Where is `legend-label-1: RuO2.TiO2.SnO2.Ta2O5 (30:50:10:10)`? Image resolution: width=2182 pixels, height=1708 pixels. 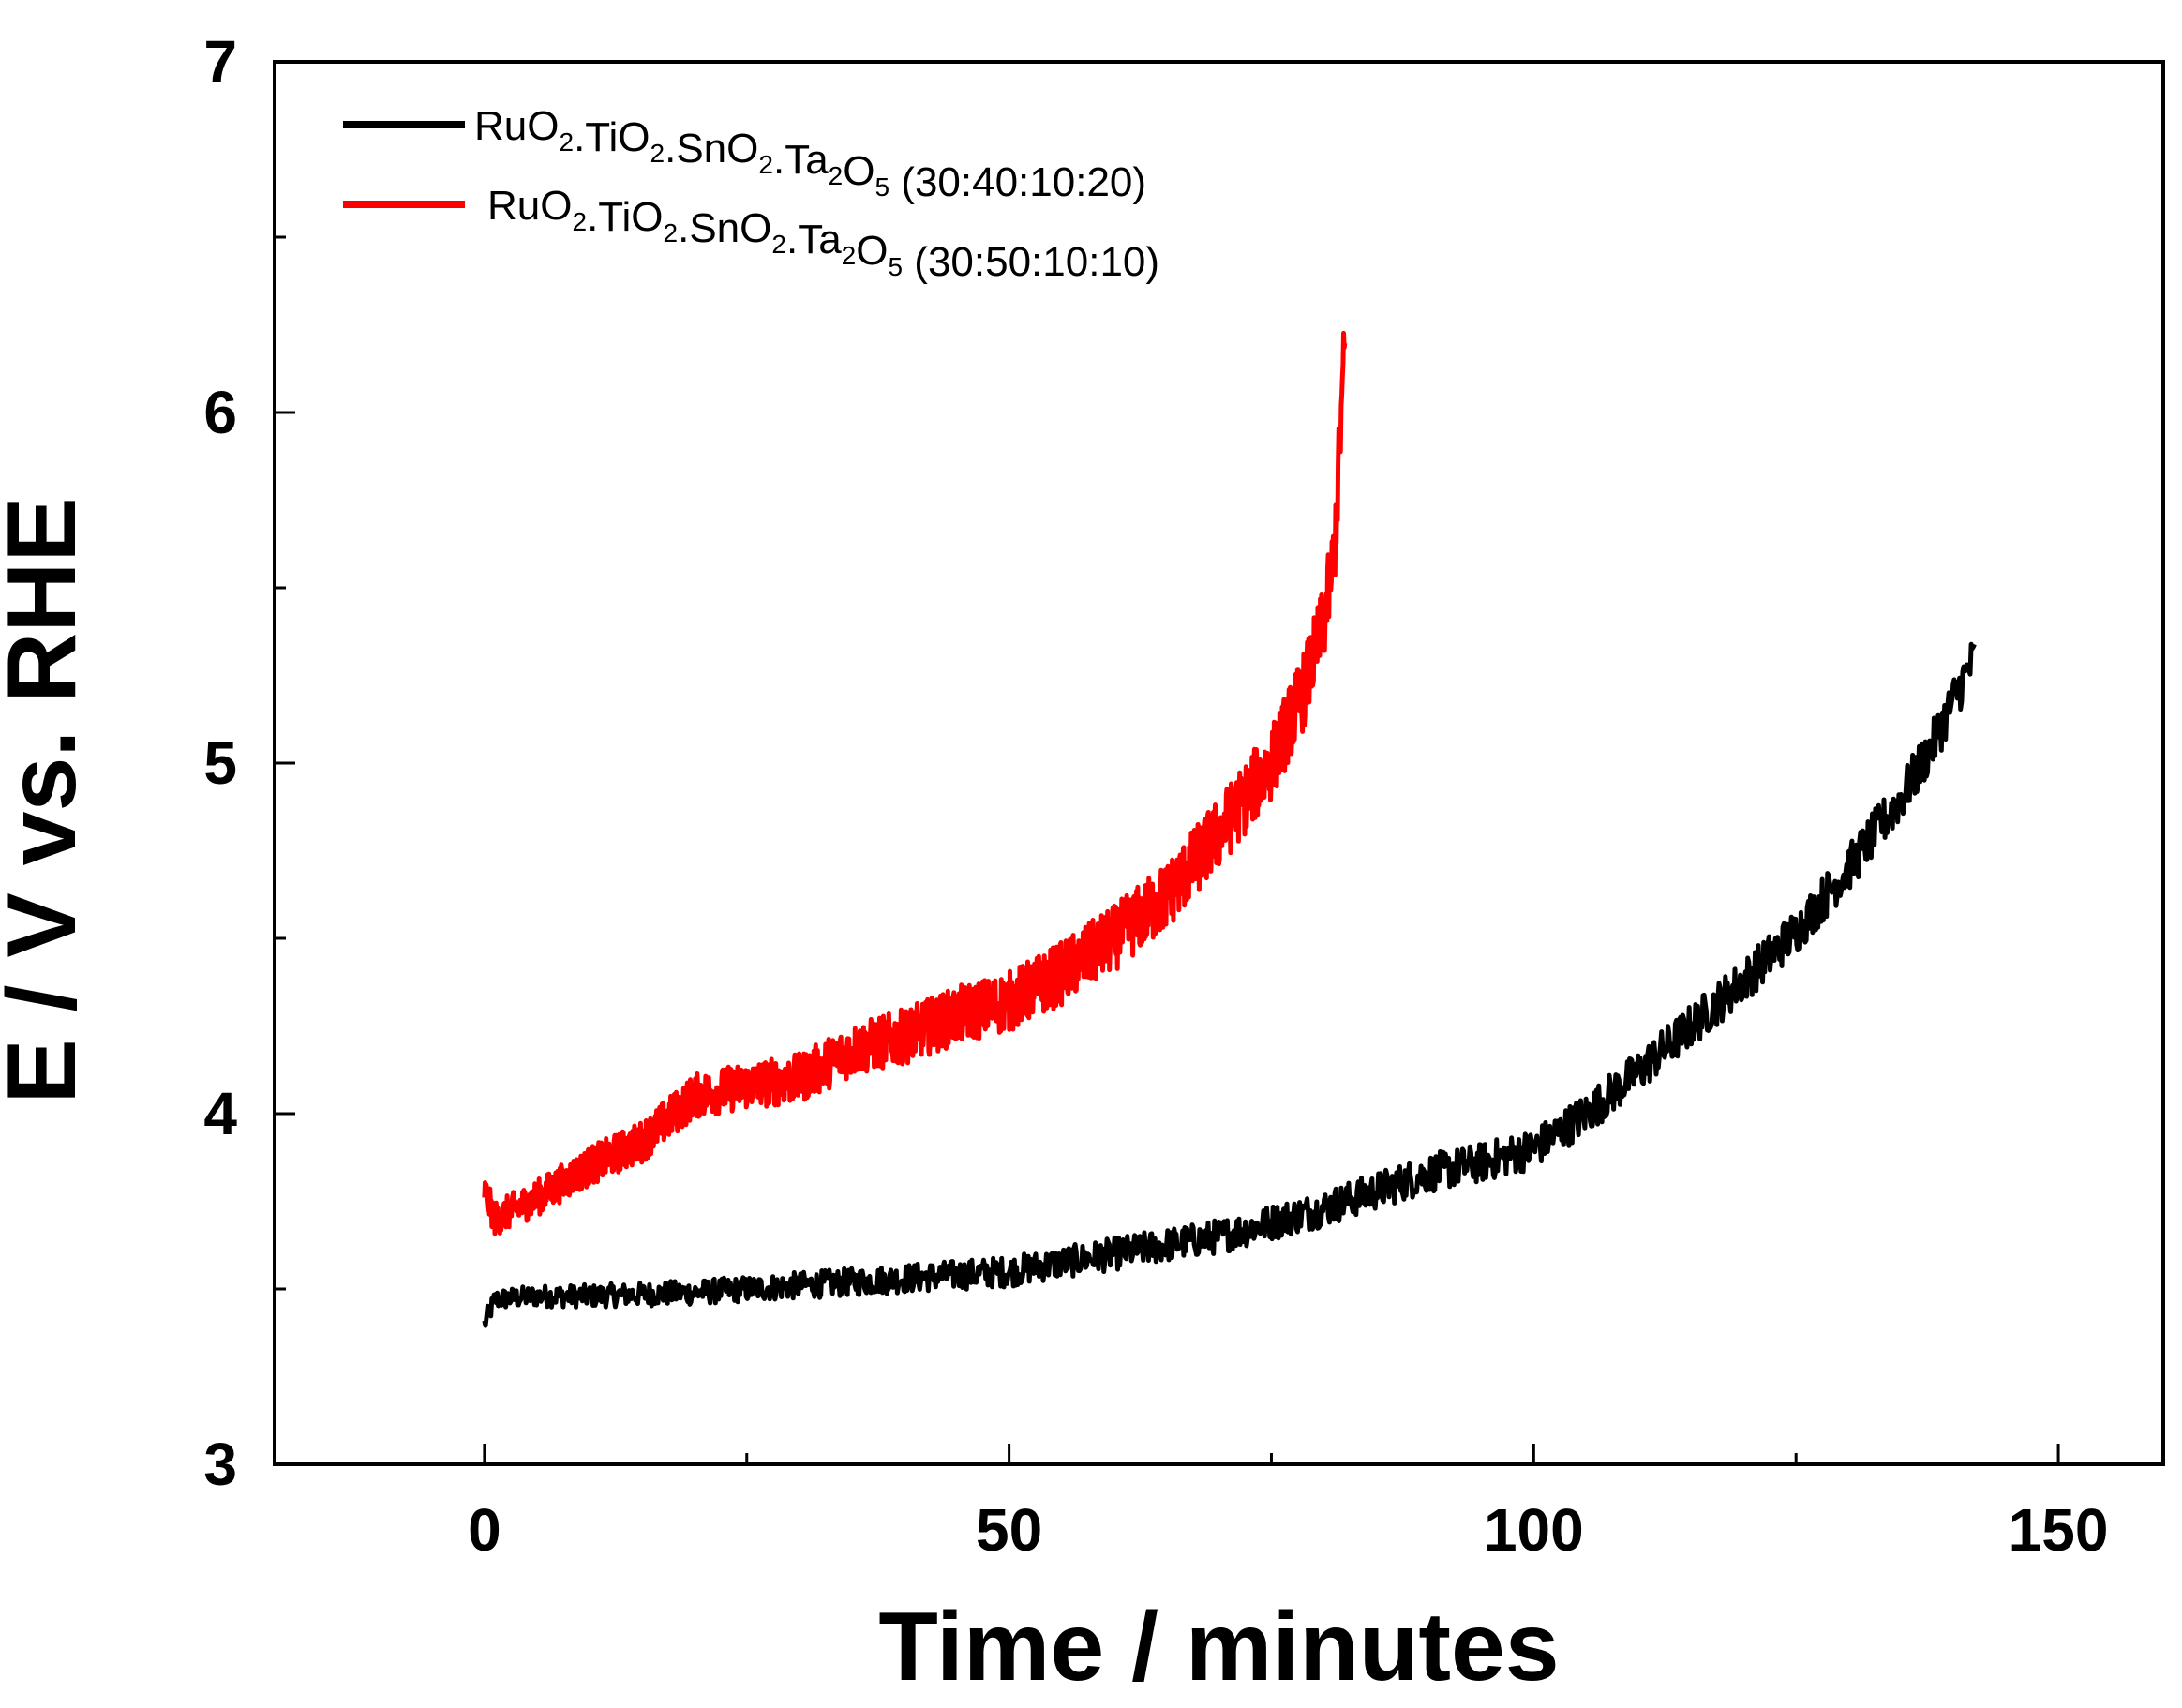
legend-label-1: RuO2.TiO2.SnO2.Ta2O5 (30:50:10:10) is located at coordinates (823, 234).